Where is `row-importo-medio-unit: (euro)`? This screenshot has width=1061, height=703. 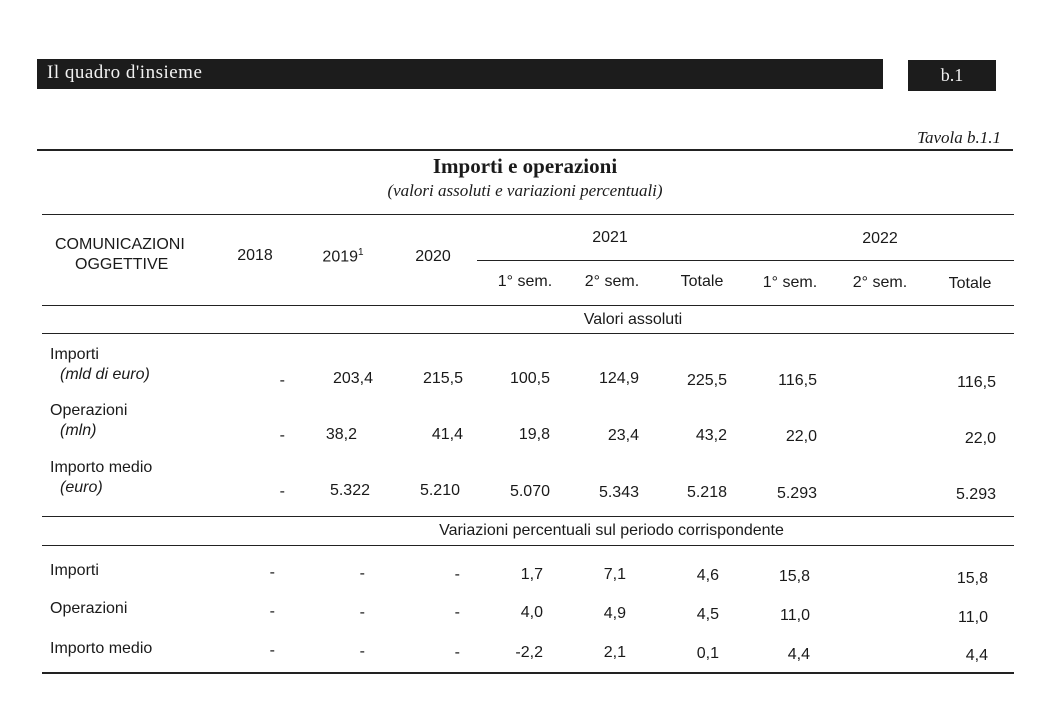
row-importo-medio-unit: (euro) is located at coordinates (81, 487).